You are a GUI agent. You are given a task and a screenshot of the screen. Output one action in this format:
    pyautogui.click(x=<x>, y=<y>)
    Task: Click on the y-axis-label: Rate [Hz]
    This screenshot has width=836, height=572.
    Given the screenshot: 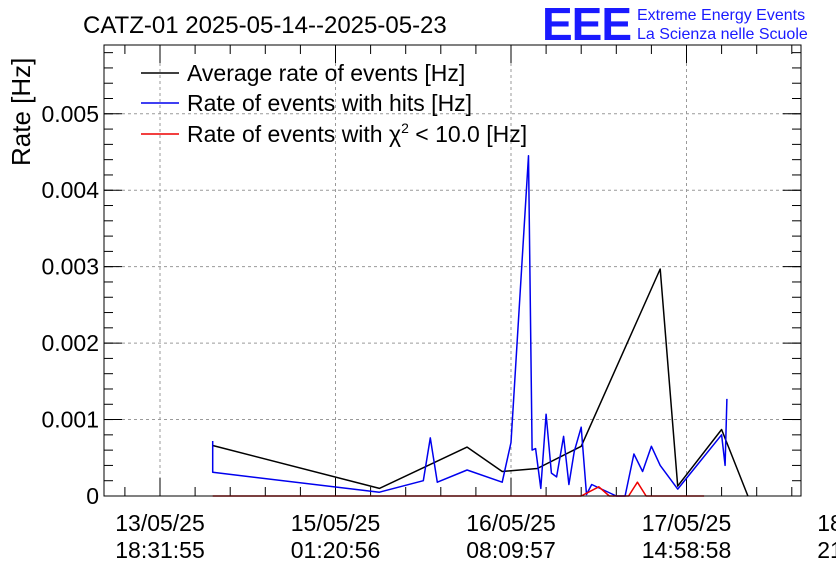 What is the action you would take?
    pyautogui.click(x=21, y=112)
    